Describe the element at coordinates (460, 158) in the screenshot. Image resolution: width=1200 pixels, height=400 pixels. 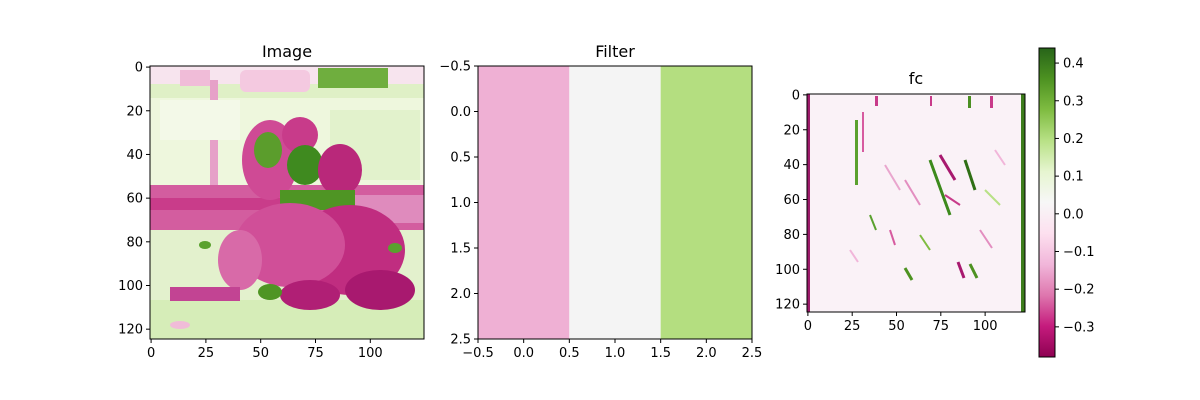
I see `filter-y-tick-label: 0.5` at that location.